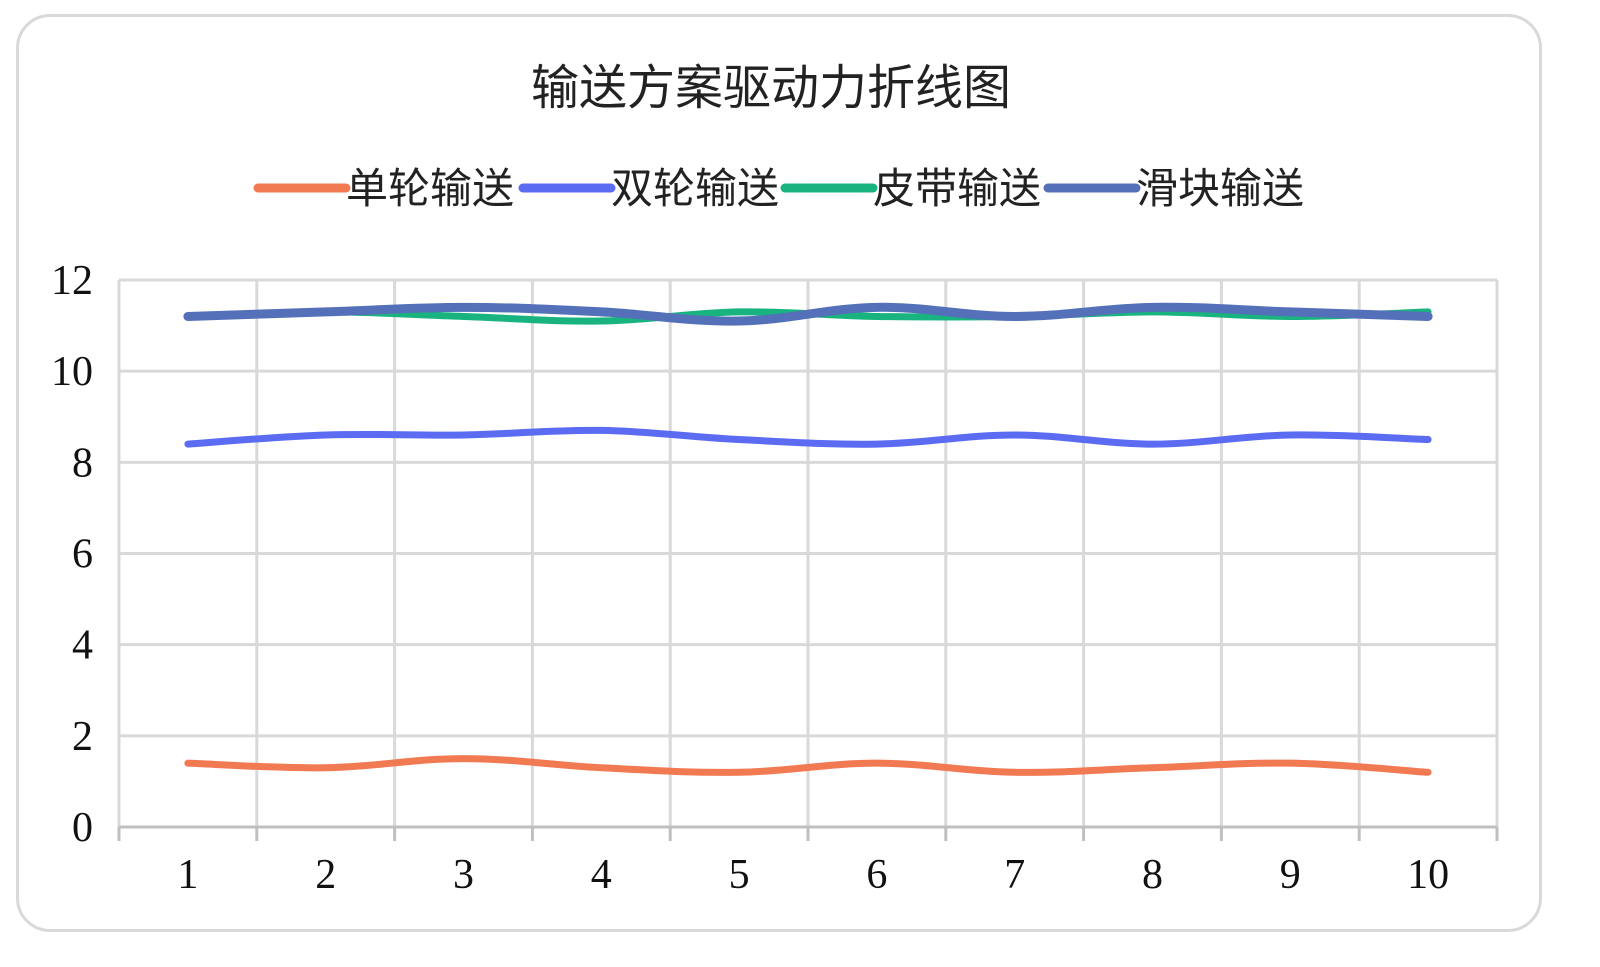  What do you see at coordinates (82, 828) in the screenshot?
I see `y-tick-label: 0` at bounding box center [82, 828].